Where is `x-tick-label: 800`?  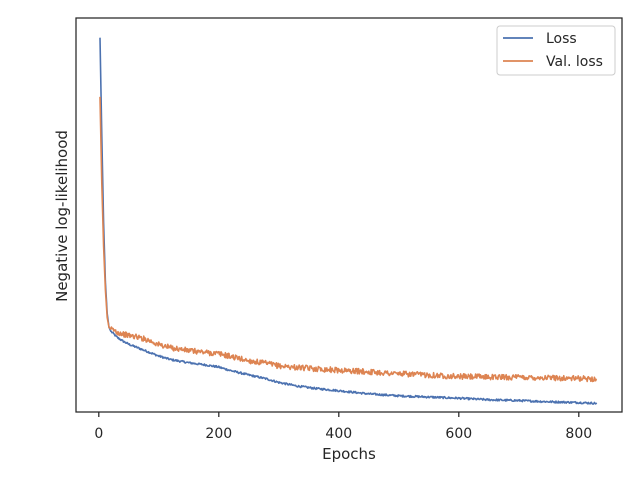
x-tick-label: 800 is located at coordinates (578, 434).